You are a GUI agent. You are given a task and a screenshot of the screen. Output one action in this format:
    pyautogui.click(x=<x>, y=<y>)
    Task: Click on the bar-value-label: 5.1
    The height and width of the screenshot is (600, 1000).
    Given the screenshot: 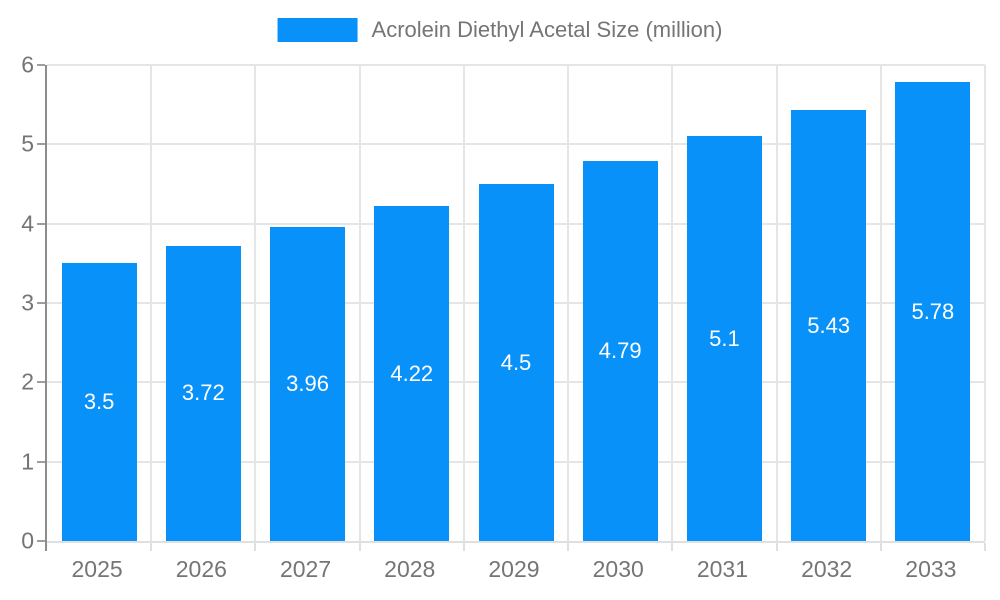 What is the action you would take?
    pyautogui.click(x=724, y=338)
    